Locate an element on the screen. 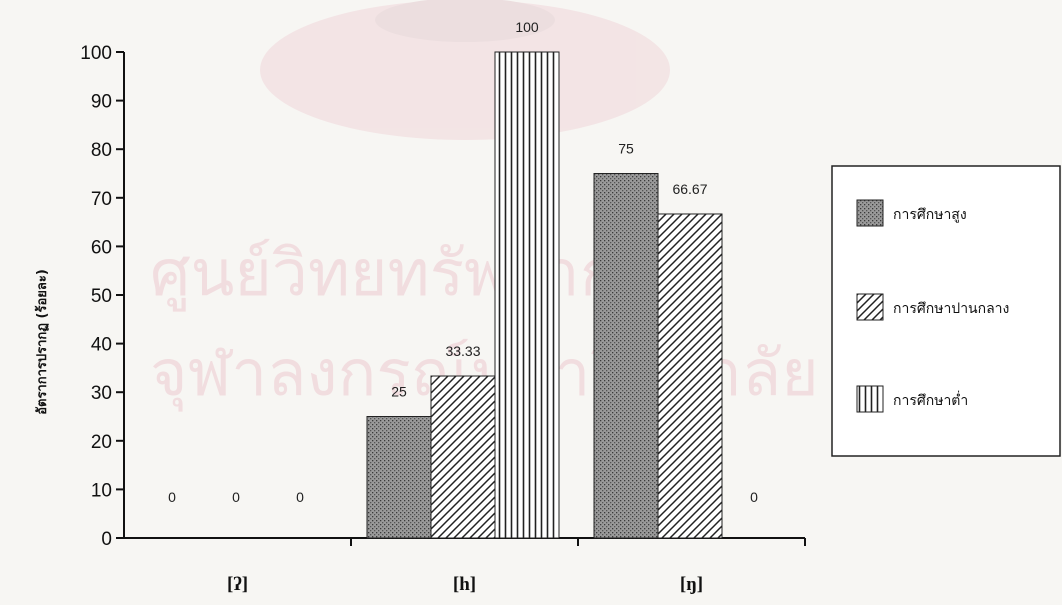 The image size is (1062, 605). watermark-line-1: ศูนย์วิทยทรัพยากร is located at coordinates (401, 274).